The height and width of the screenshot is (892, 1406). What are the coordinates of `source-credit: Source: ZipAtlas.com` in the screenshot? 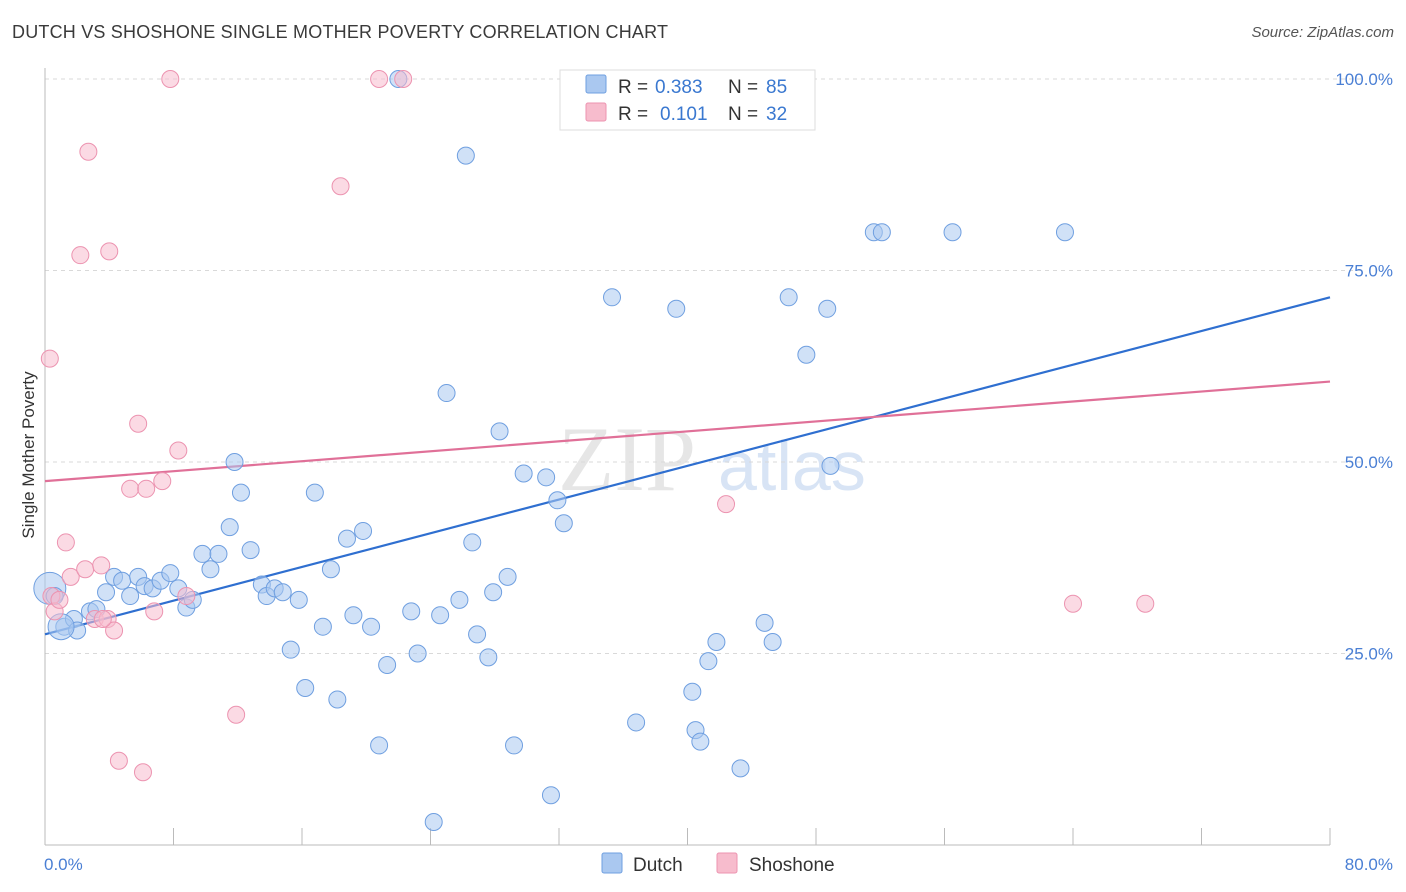 It's located at (1322, 32).